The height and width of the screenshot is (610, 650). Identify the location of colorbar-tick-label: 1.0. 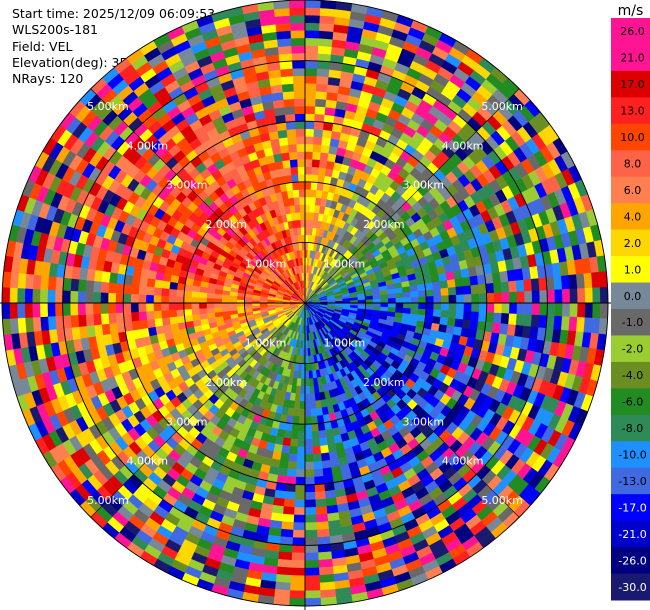
(633, 269).